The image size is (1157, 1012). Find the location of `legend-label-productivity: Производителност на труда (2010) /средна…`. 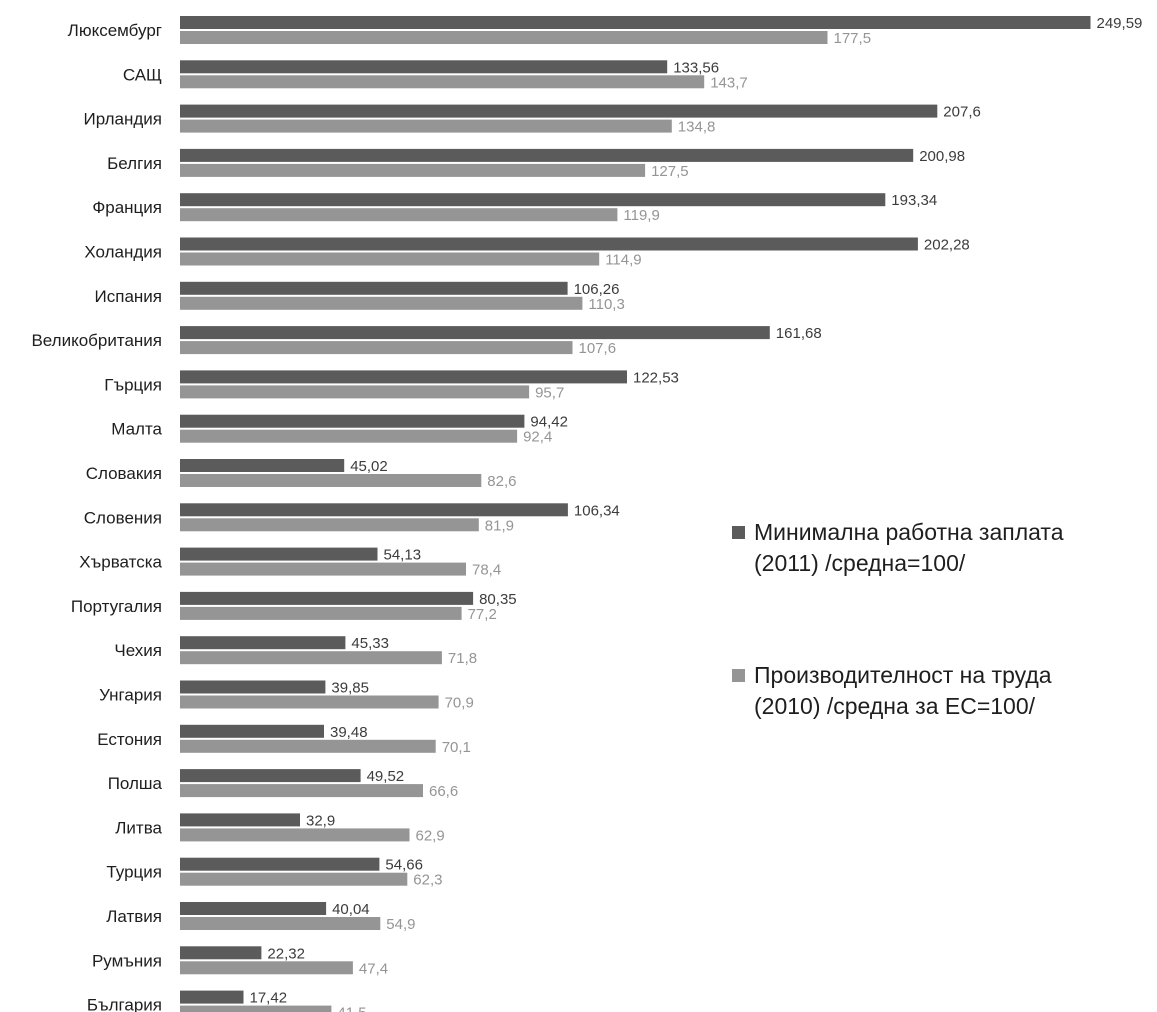

legend-label-productivity: Производителност на труда (2010) /средна… is located at coordinates (948, 691).